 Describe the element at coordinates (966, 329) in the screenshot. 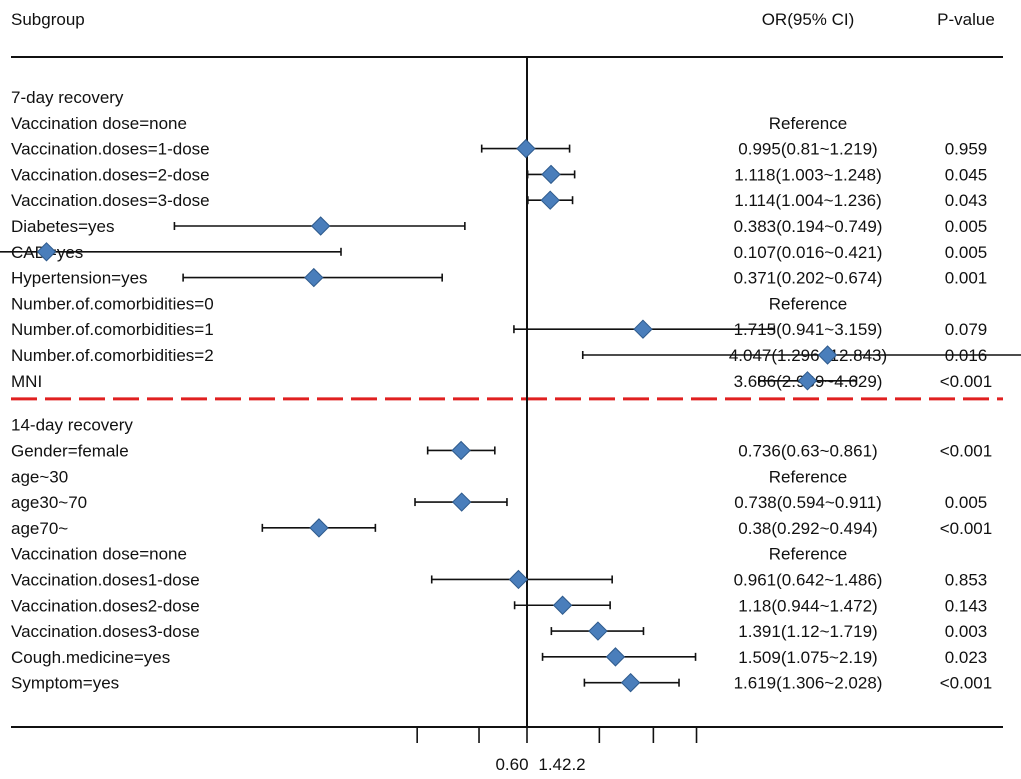

I see `row-p-value: 0.079` at that location.